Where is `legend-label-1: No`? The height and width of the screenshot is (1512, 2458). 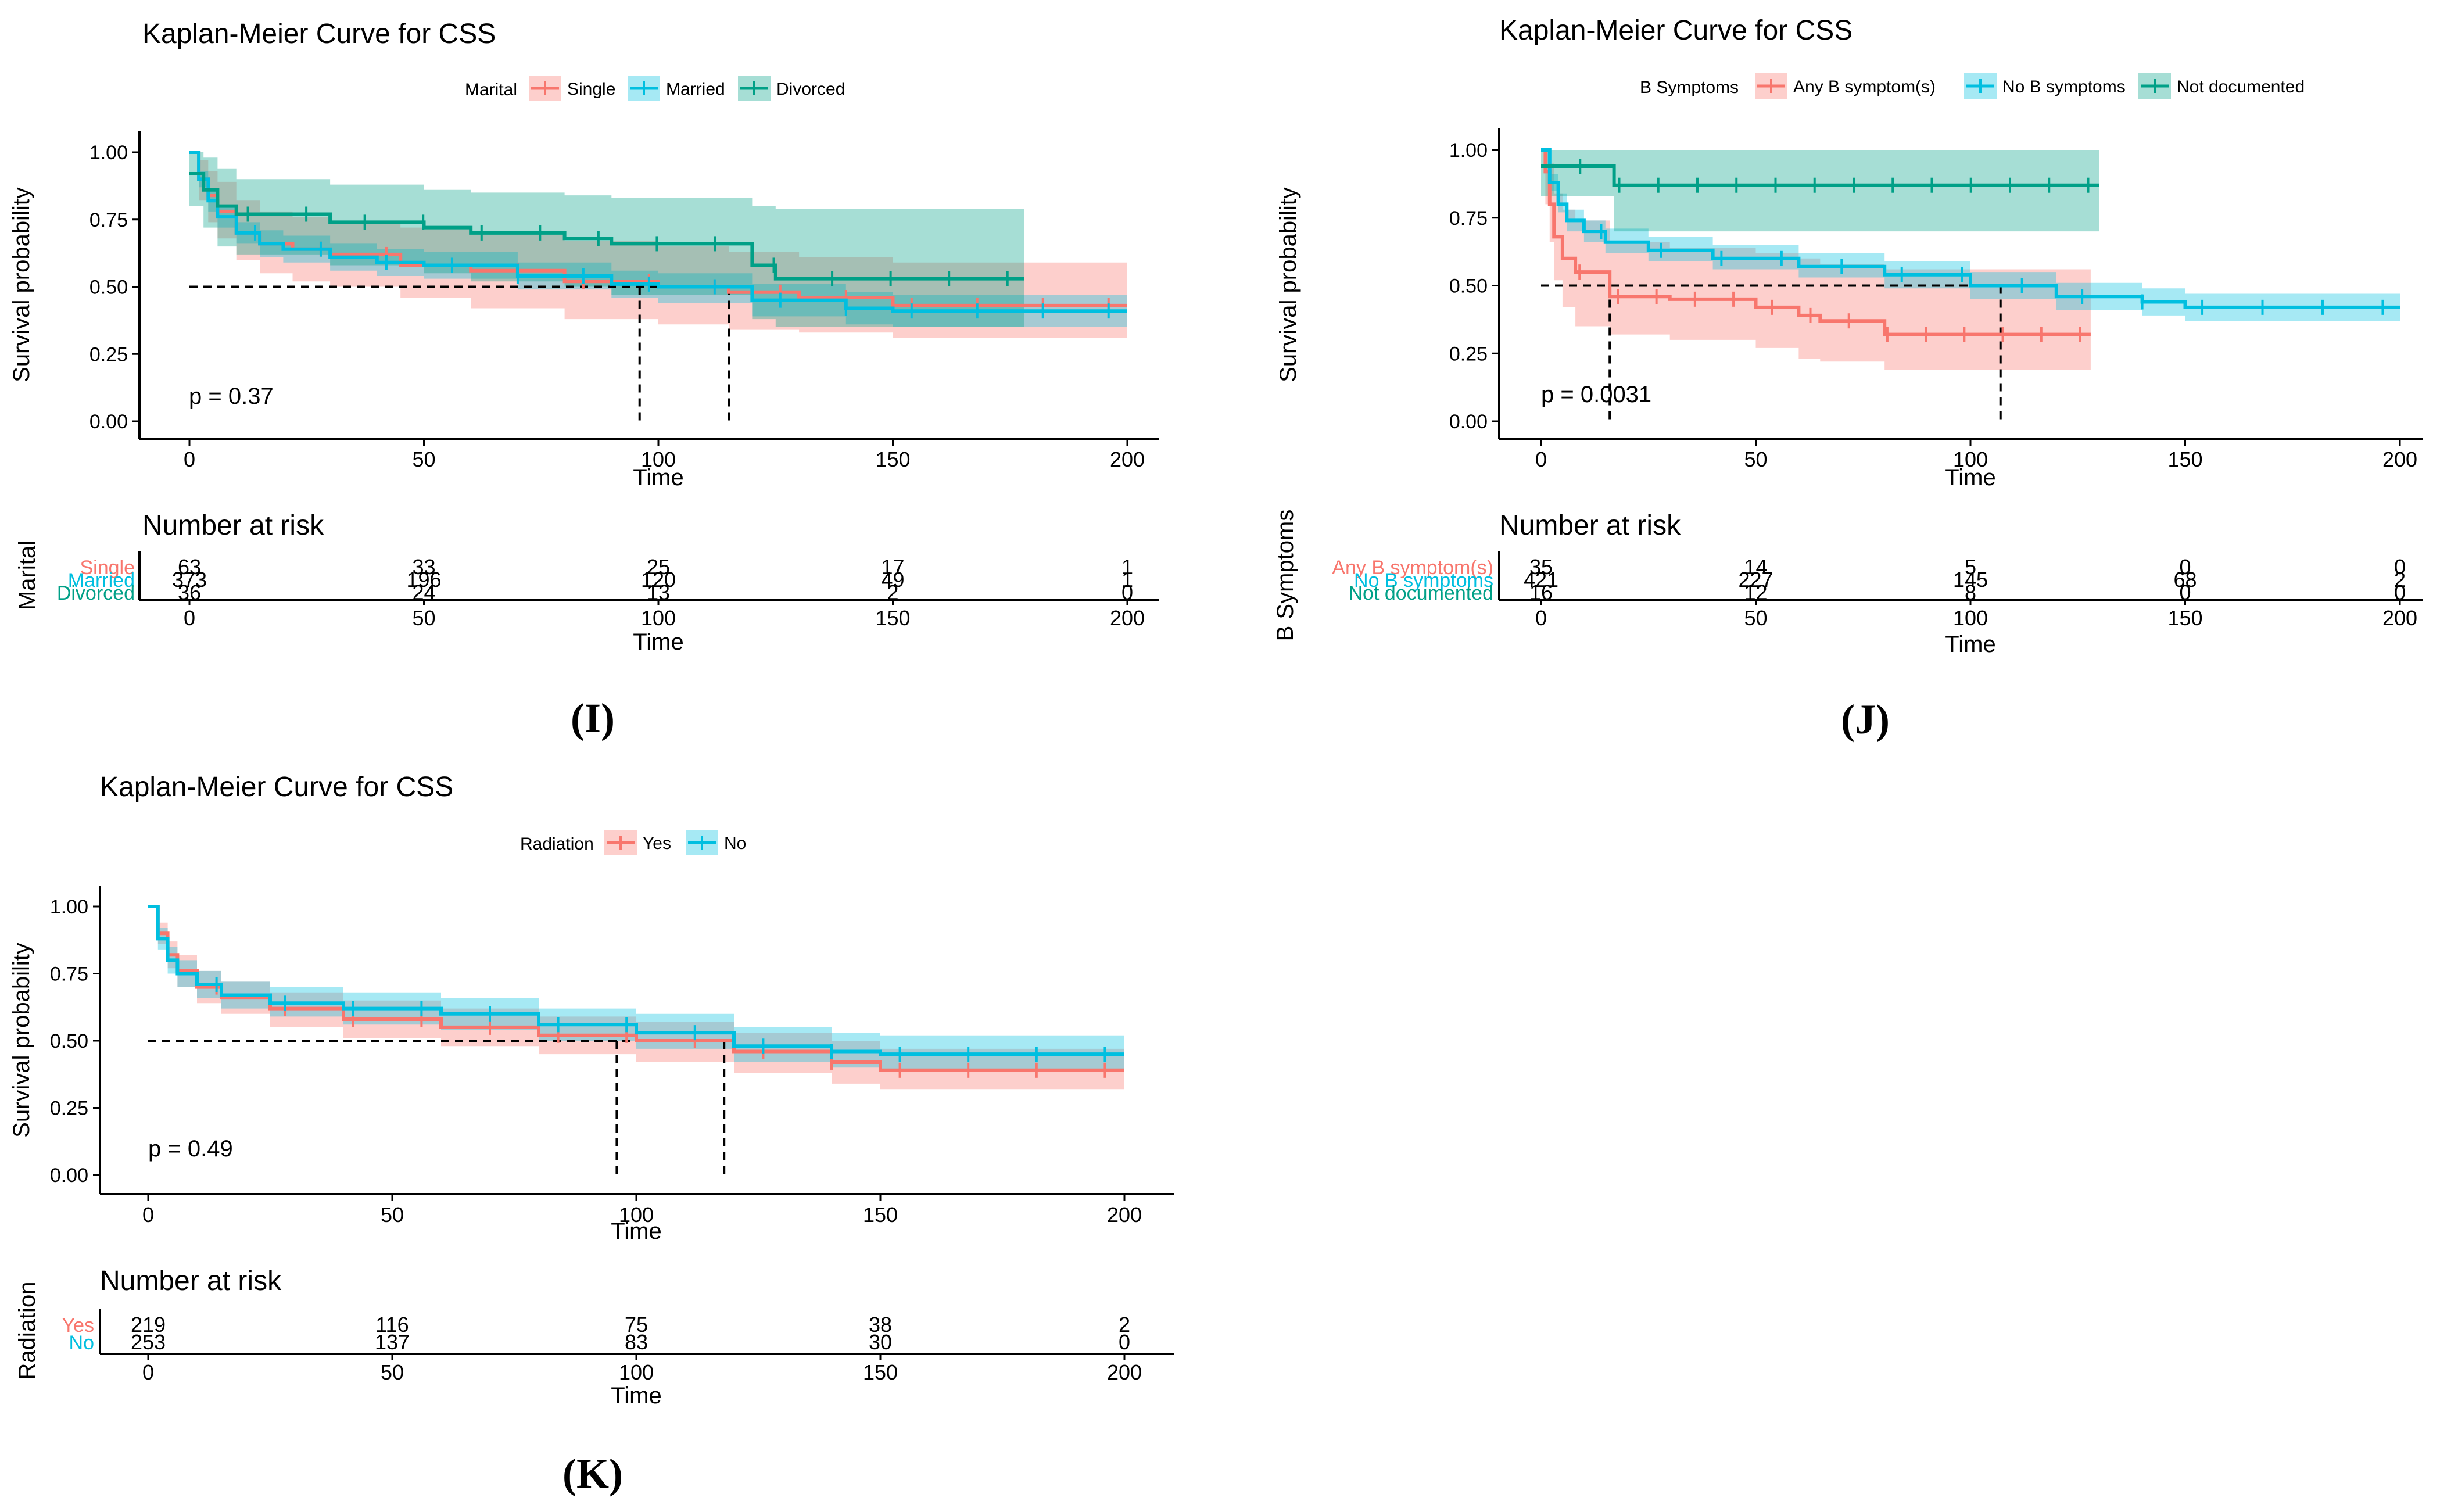 legend-label-1: No is located at coordinates (735, 843).